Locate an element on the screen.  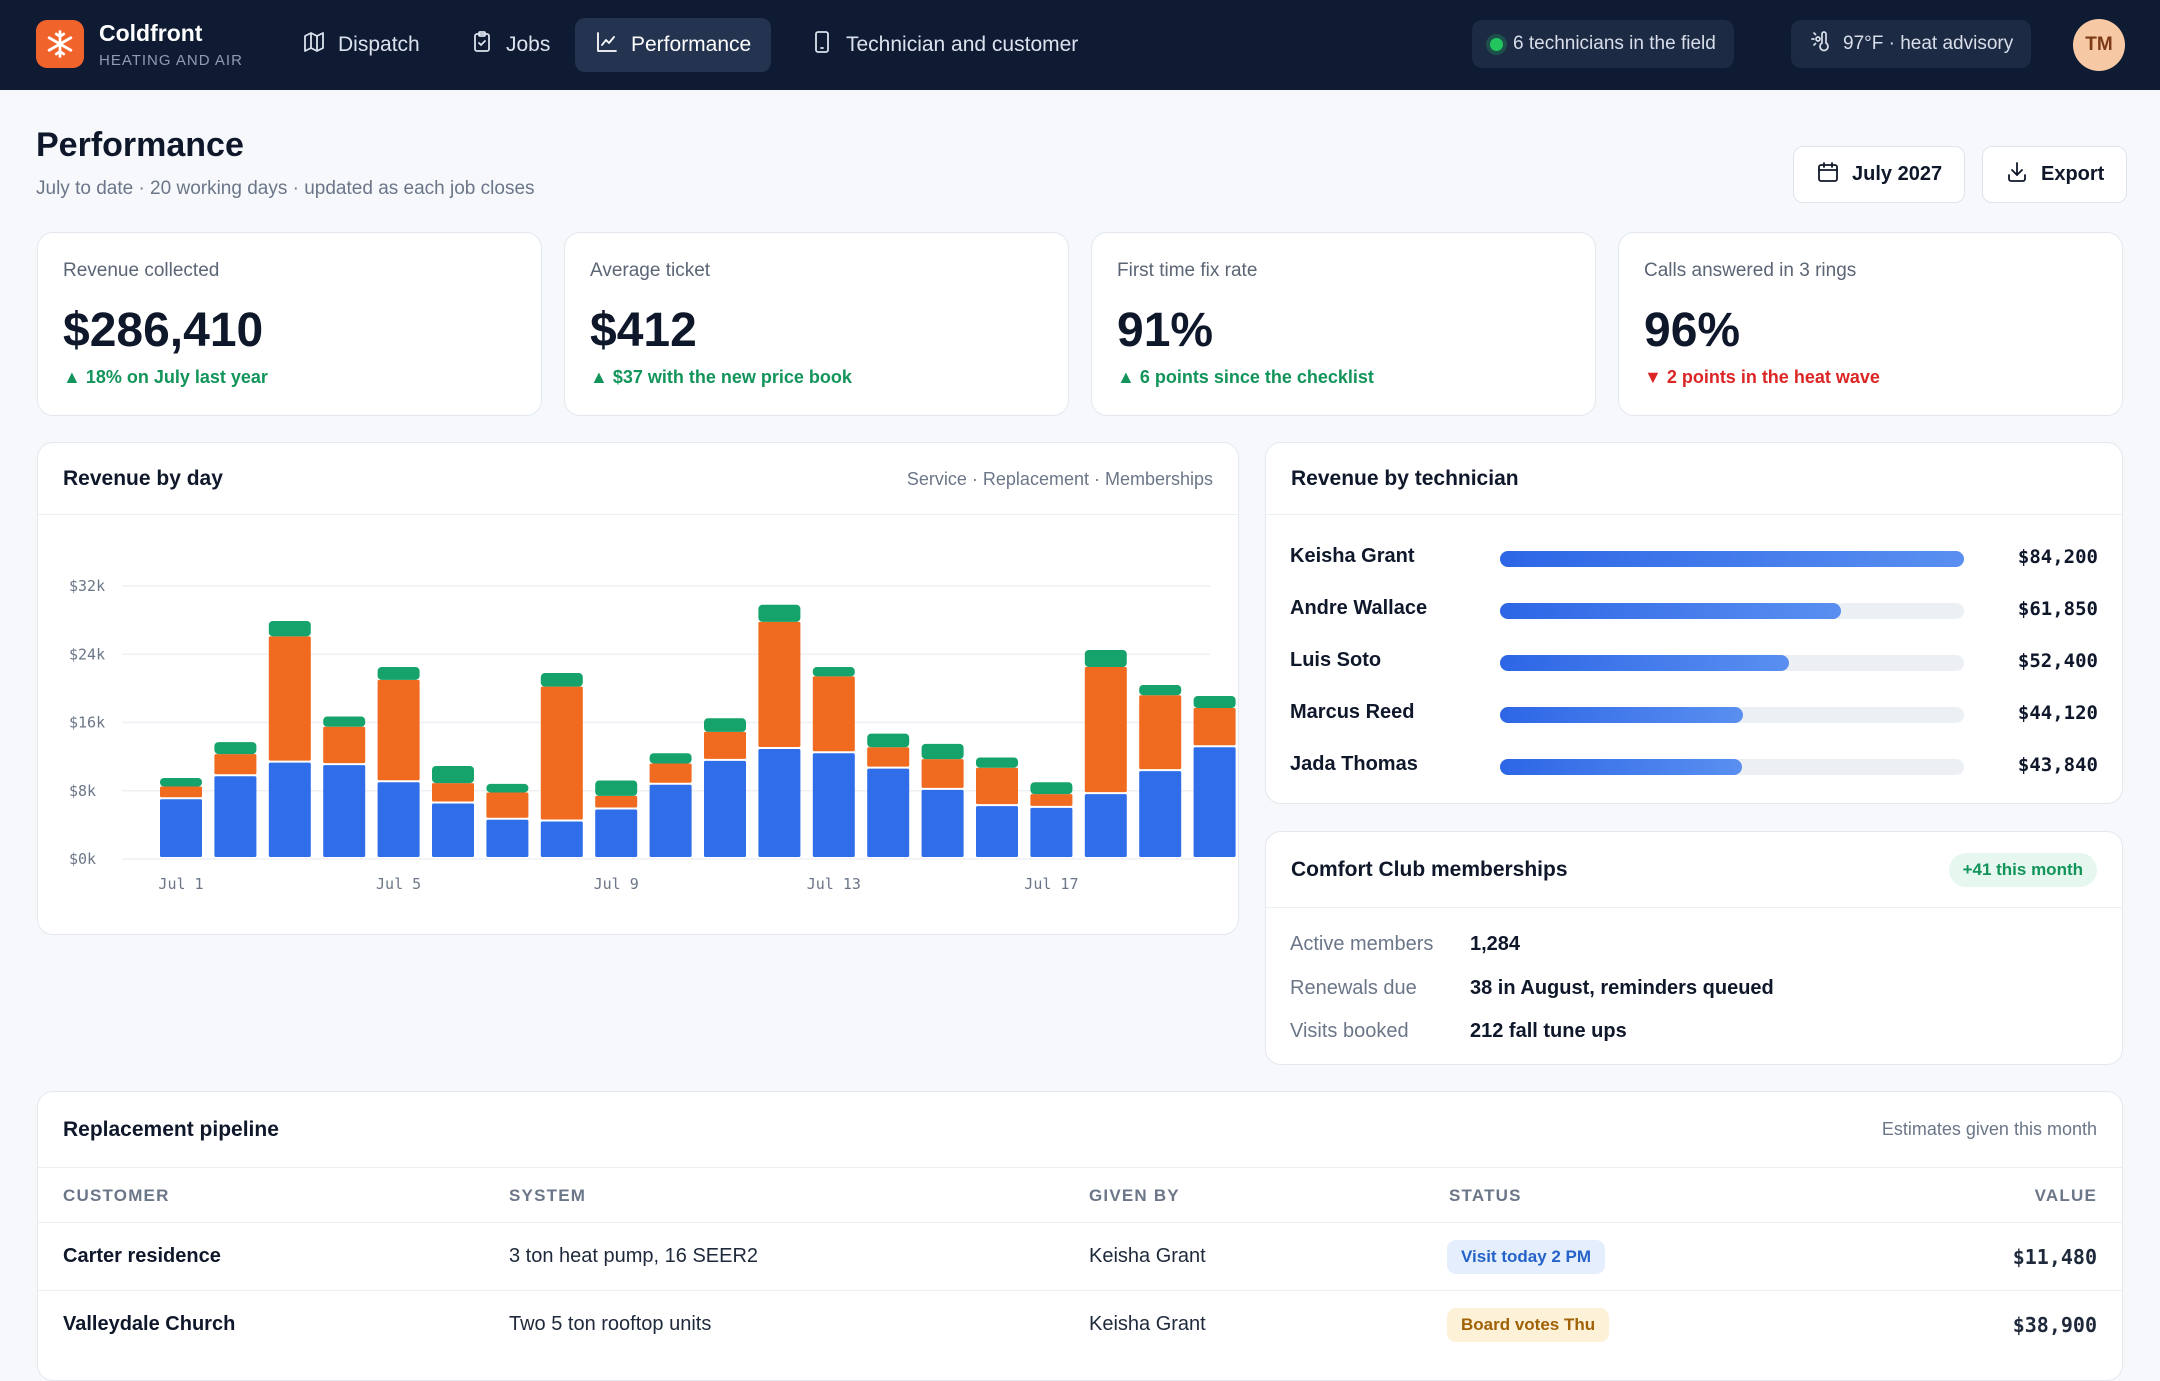
nav-item-jobs: Jobs is located at coordinates (510, 45).